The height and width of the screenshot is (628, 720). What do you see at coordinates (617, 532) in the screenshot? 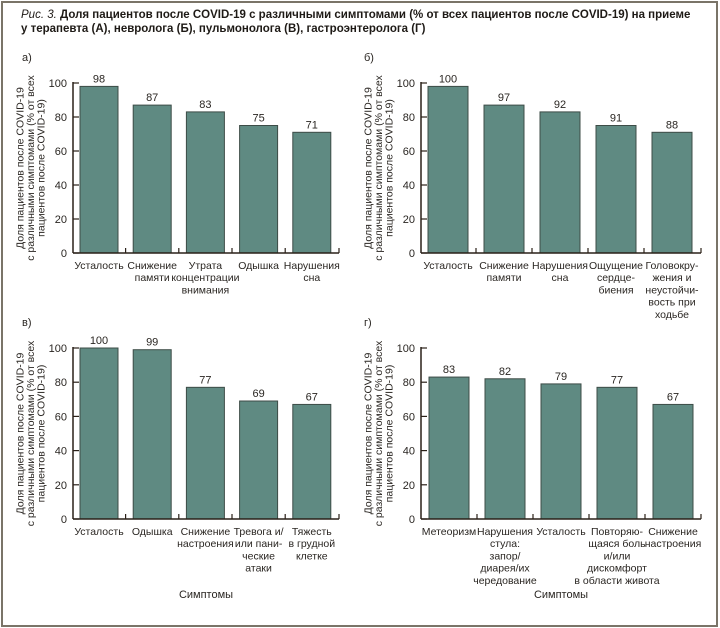
I see `x-tick-label-line: Повторяю-` at bounding box center [617, 532].